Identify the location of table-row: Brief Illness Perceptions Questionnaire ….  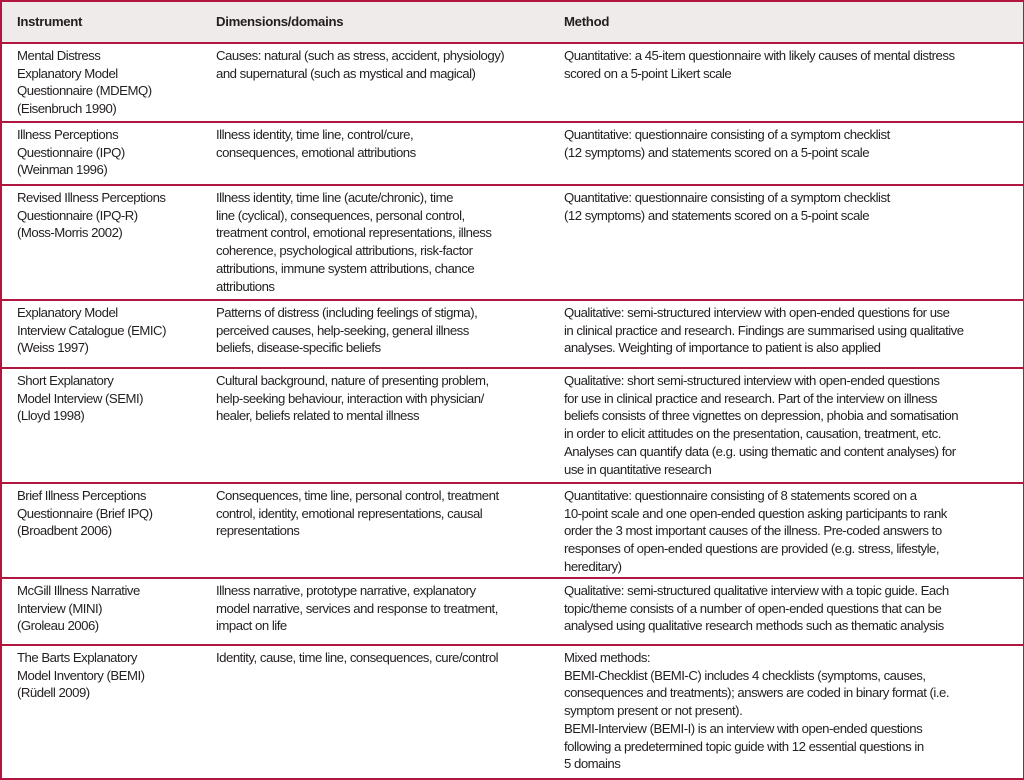
(512, 530).